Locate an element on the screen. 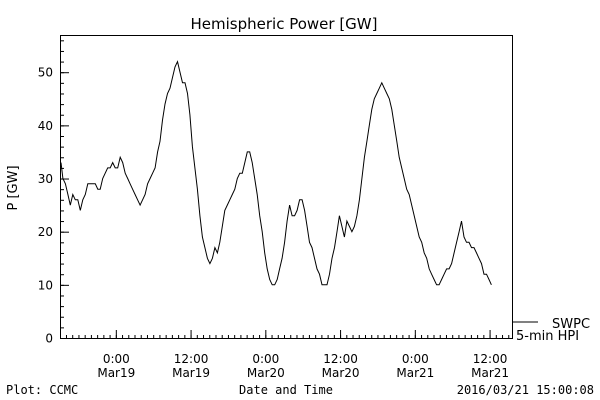  y-tick-label: 10 is located at coordinates (45, 285).